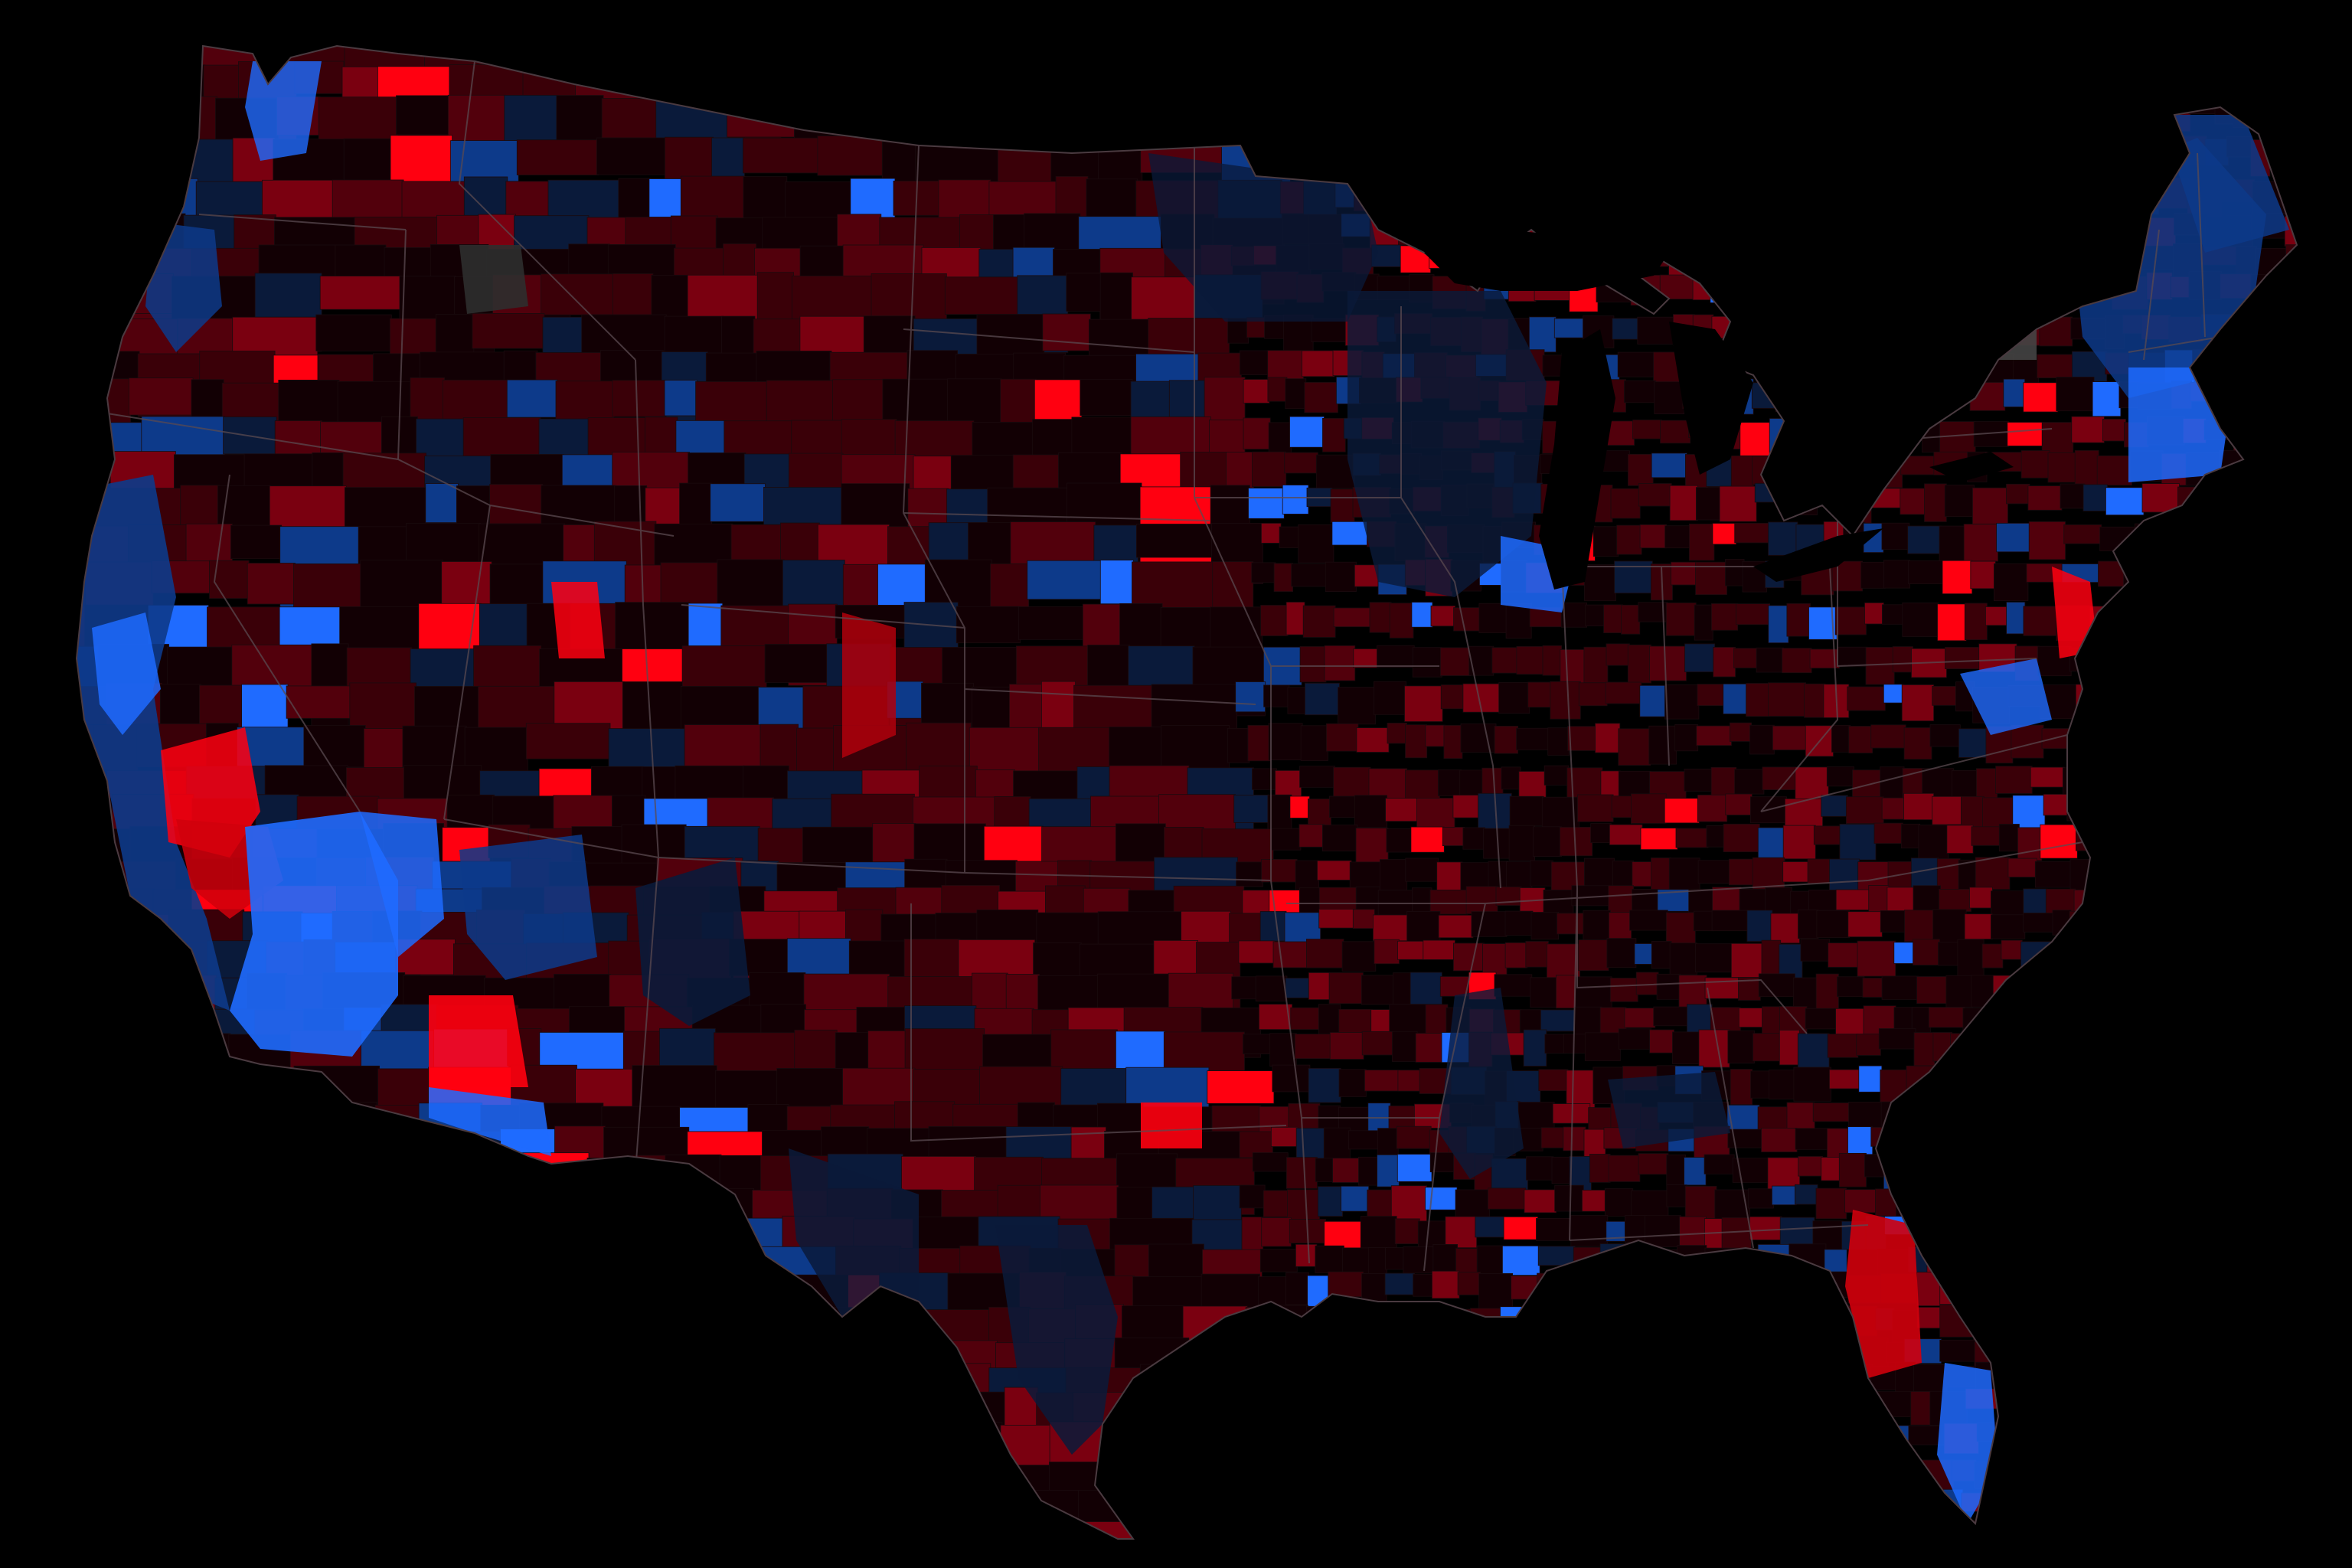 The height and width of the screenshot is (1568, 2352). Describe the element at coordinates (1971, 467) in the screenshot. I see `lake-ontario` at that location.